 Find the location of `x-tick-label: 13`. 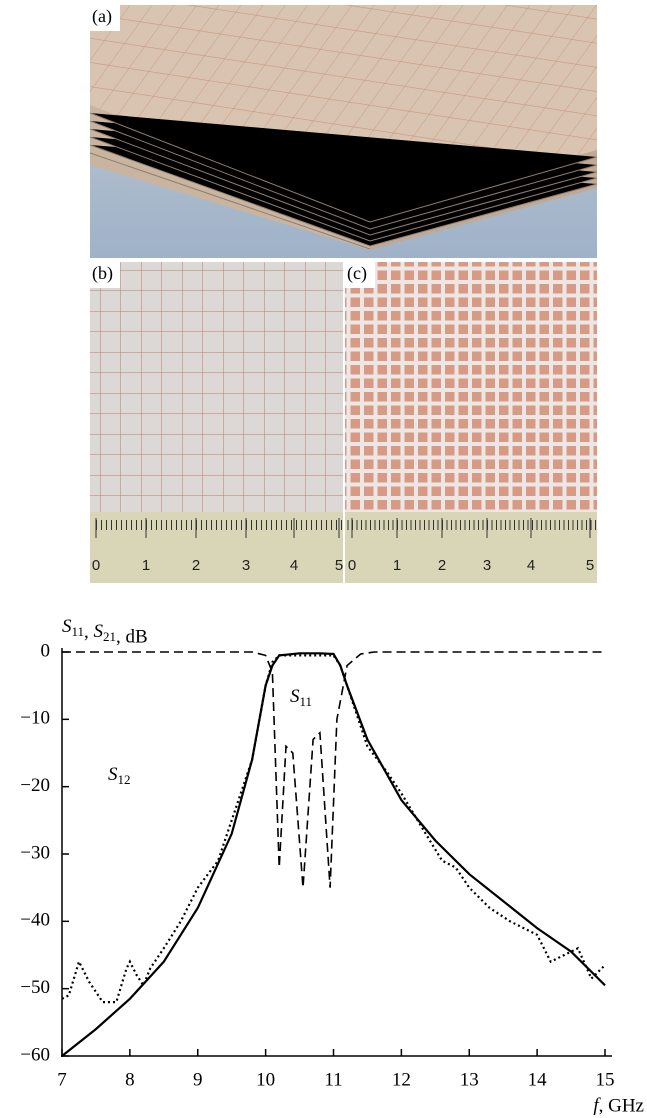

x-tick-label: 13 is located at coordinates (469, 1079).